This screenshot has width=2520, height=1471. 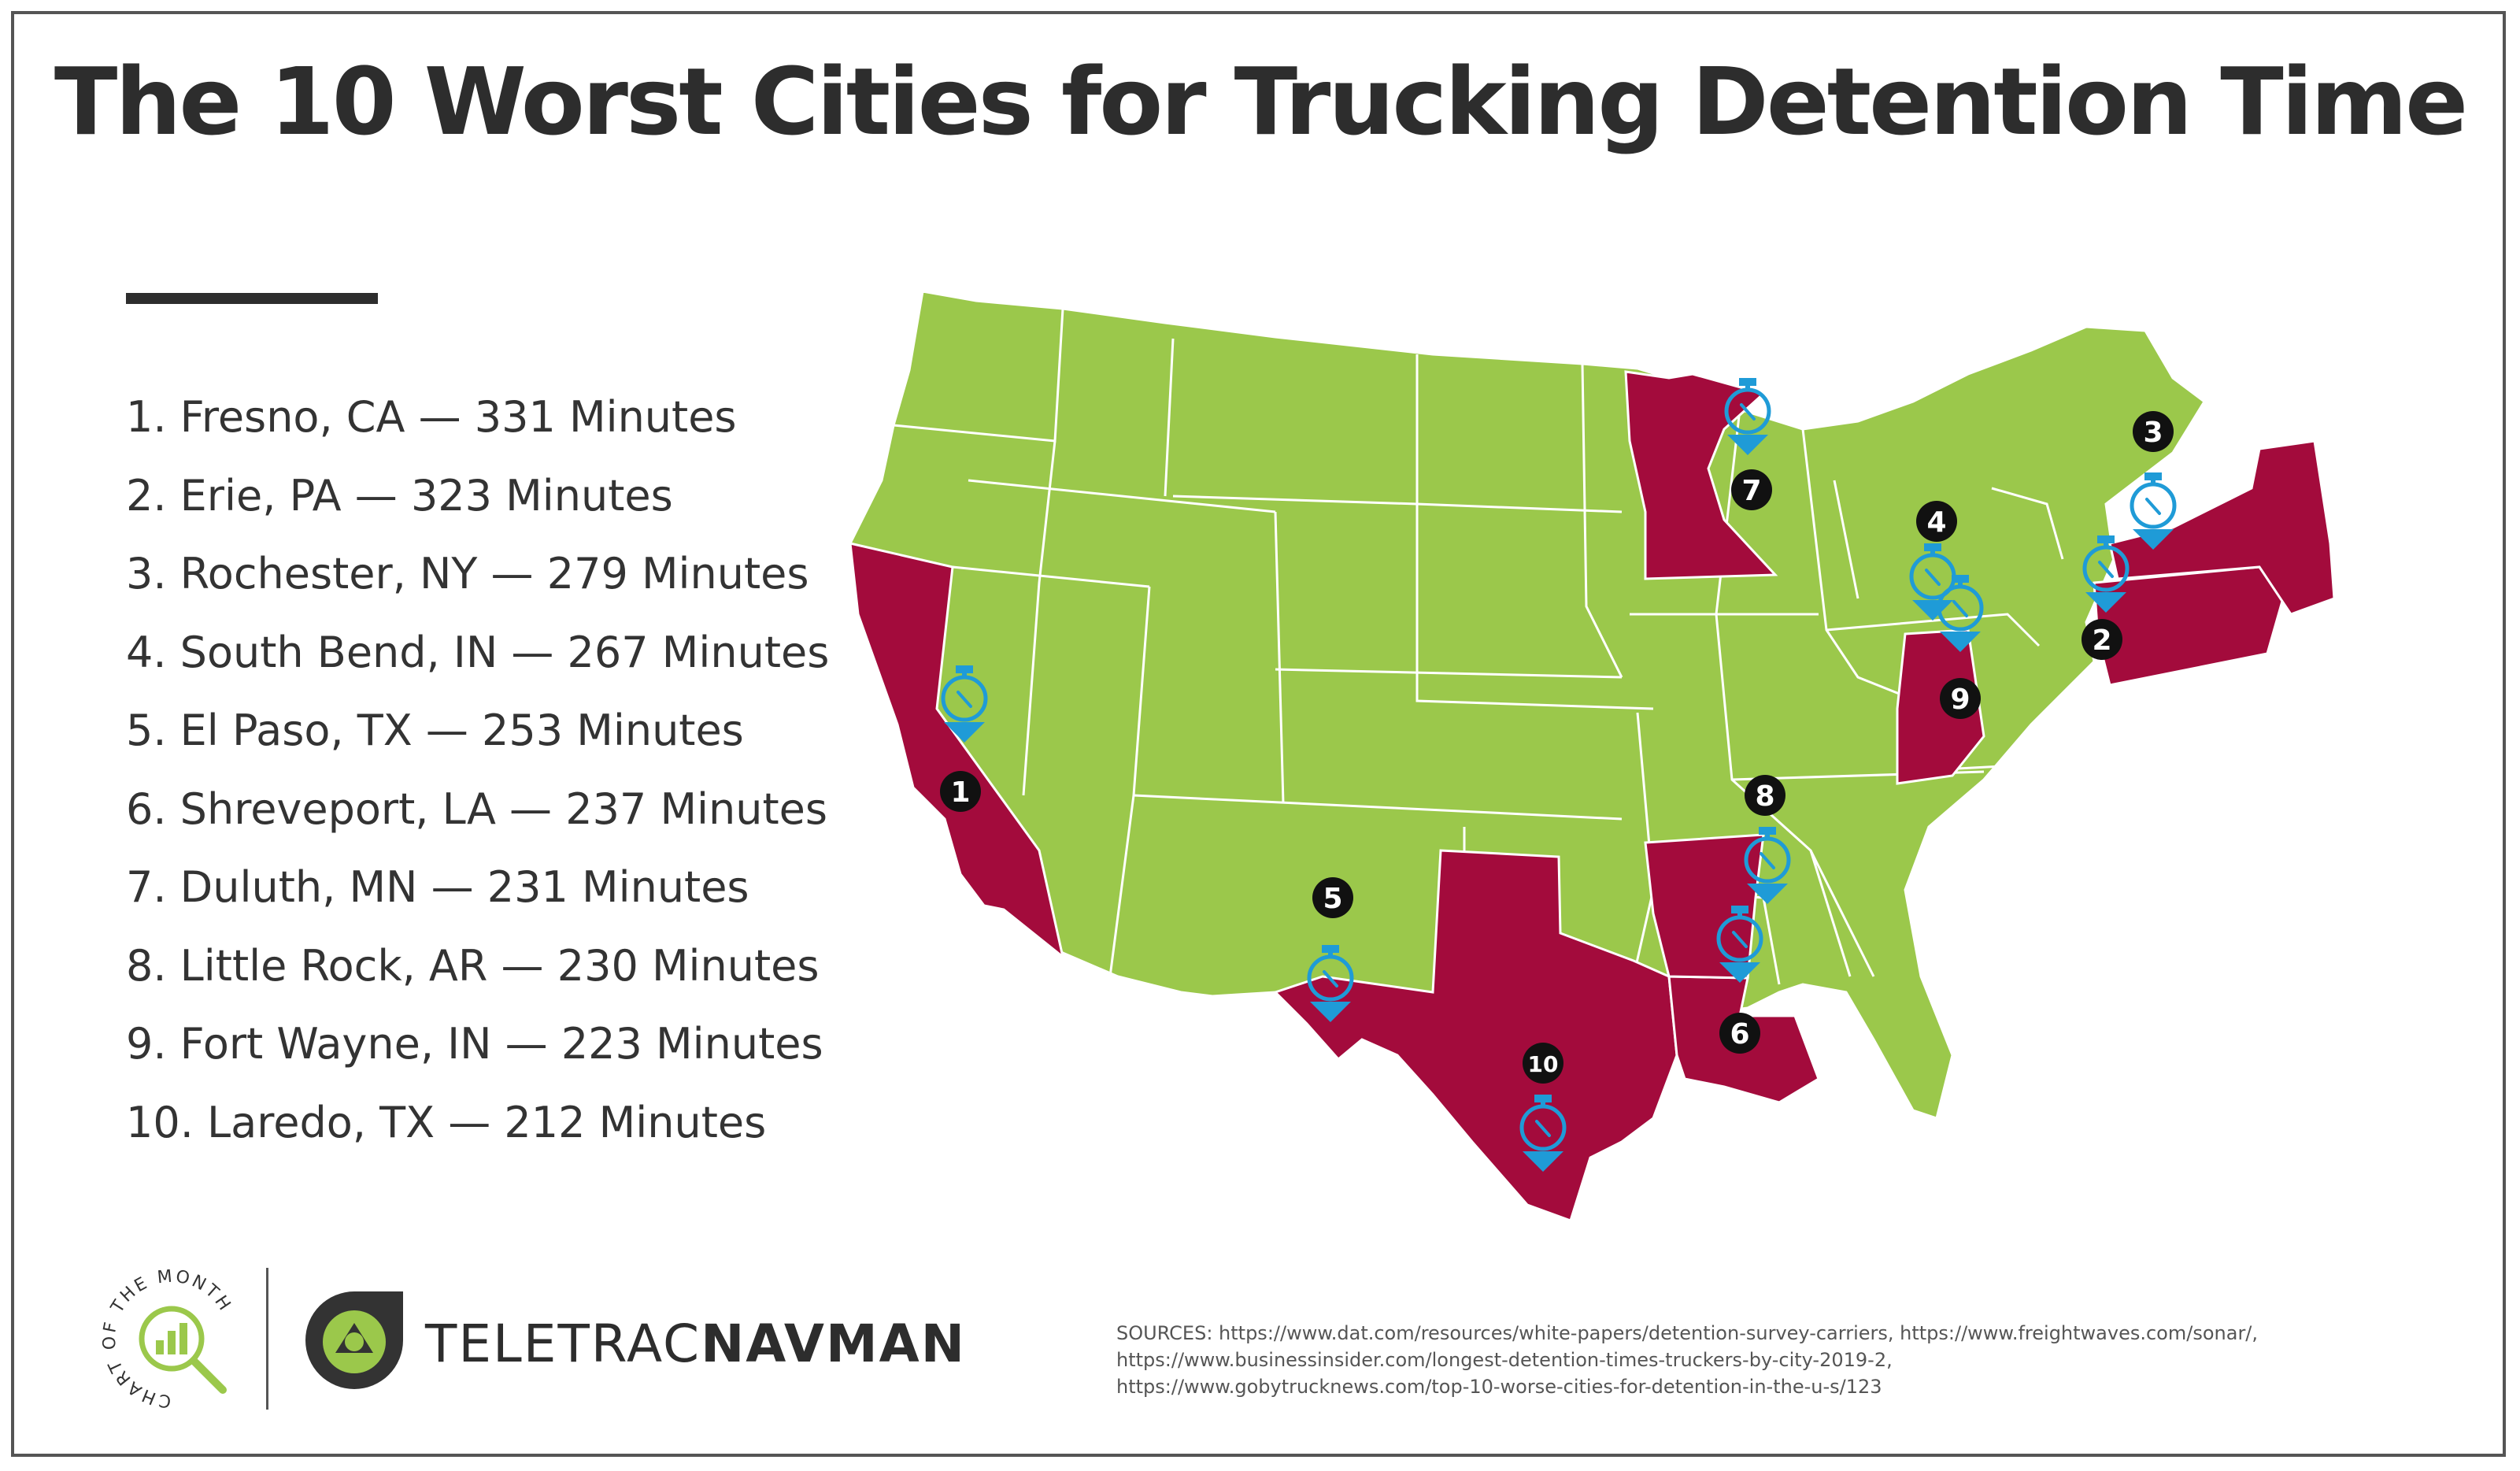 What do you see at coordinates (267, 1339) in the screenshot?
I see `footer-divider` at bounding box center [267, 1339].